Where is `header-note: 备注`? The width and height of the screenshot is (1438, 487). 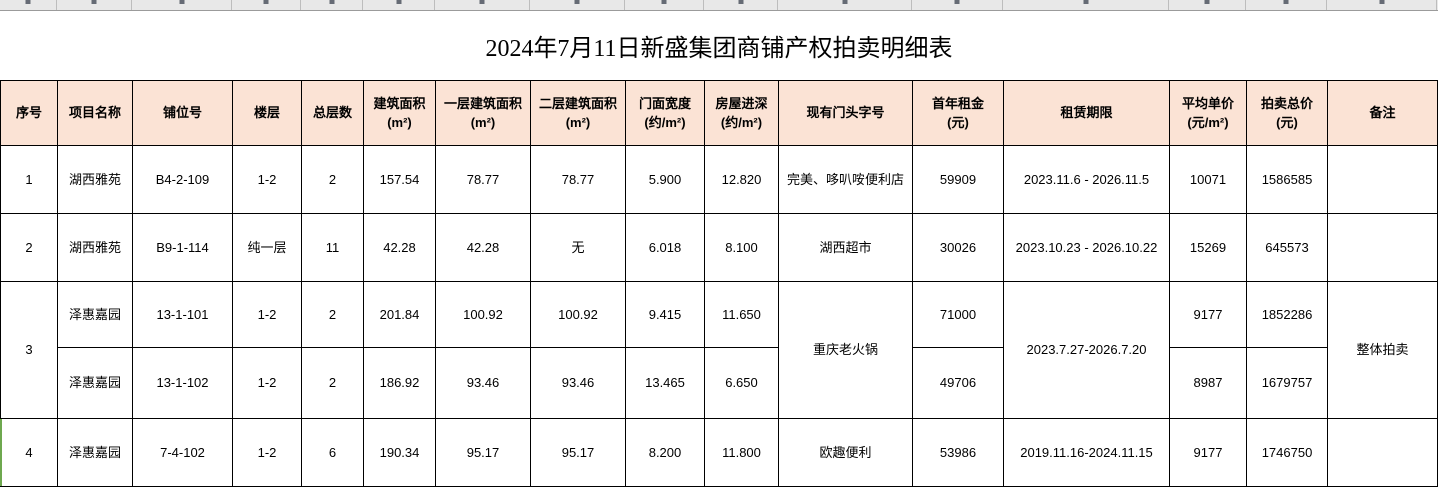
header-note: 备注 is located at coordinates (1382, 113).